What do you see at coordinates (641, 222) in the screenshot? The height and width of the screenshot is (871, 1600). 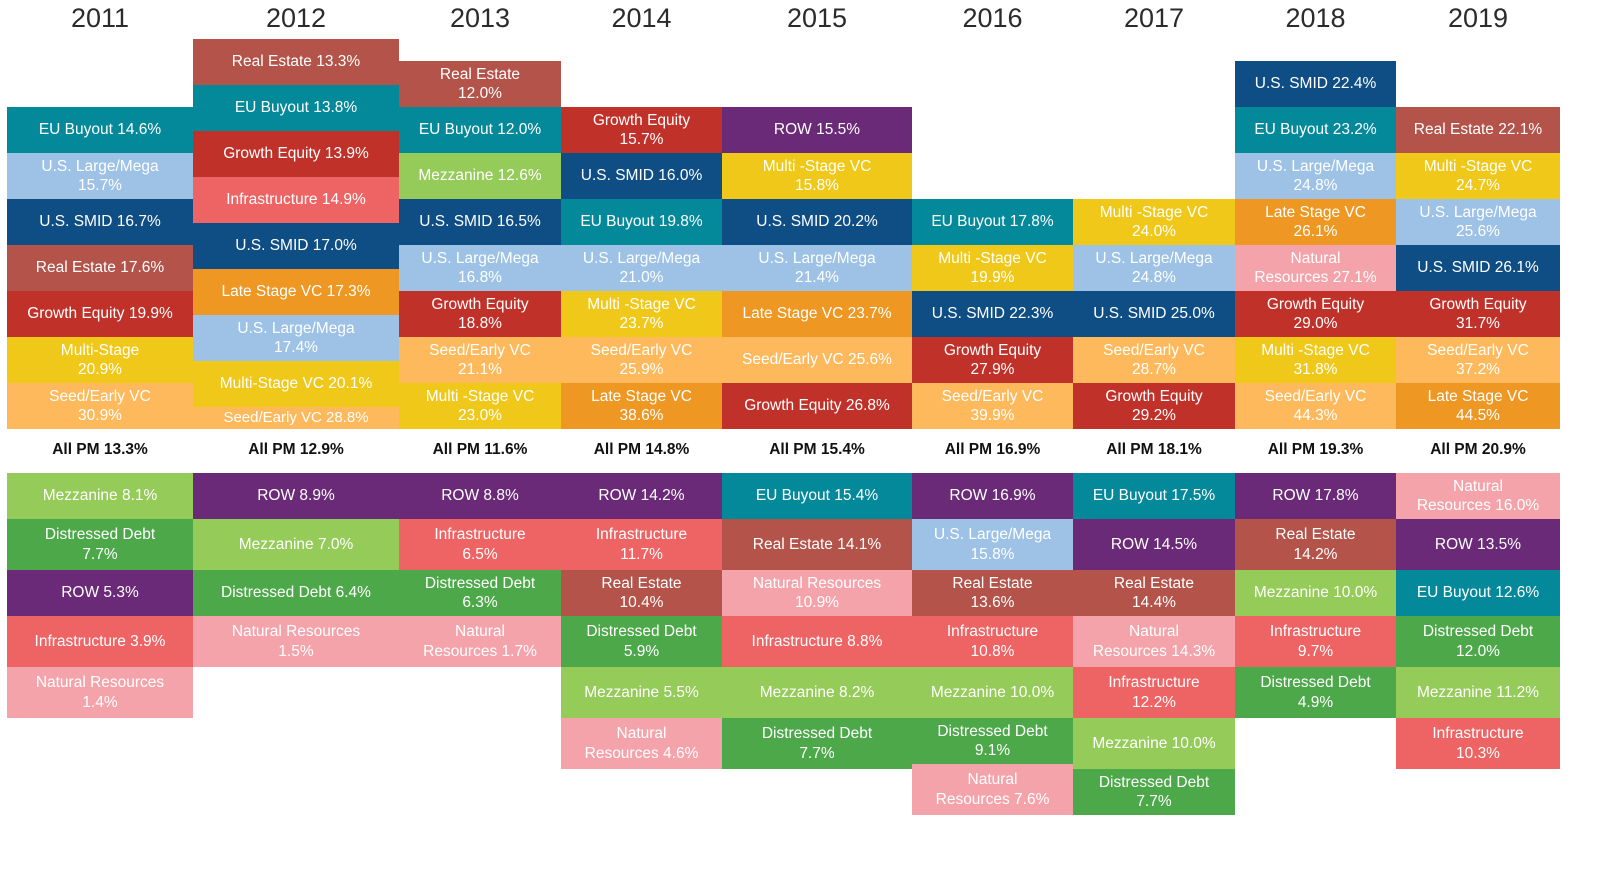 I see `cell-label: EU Buyout 19.8%` at bounding box center [641, 222].